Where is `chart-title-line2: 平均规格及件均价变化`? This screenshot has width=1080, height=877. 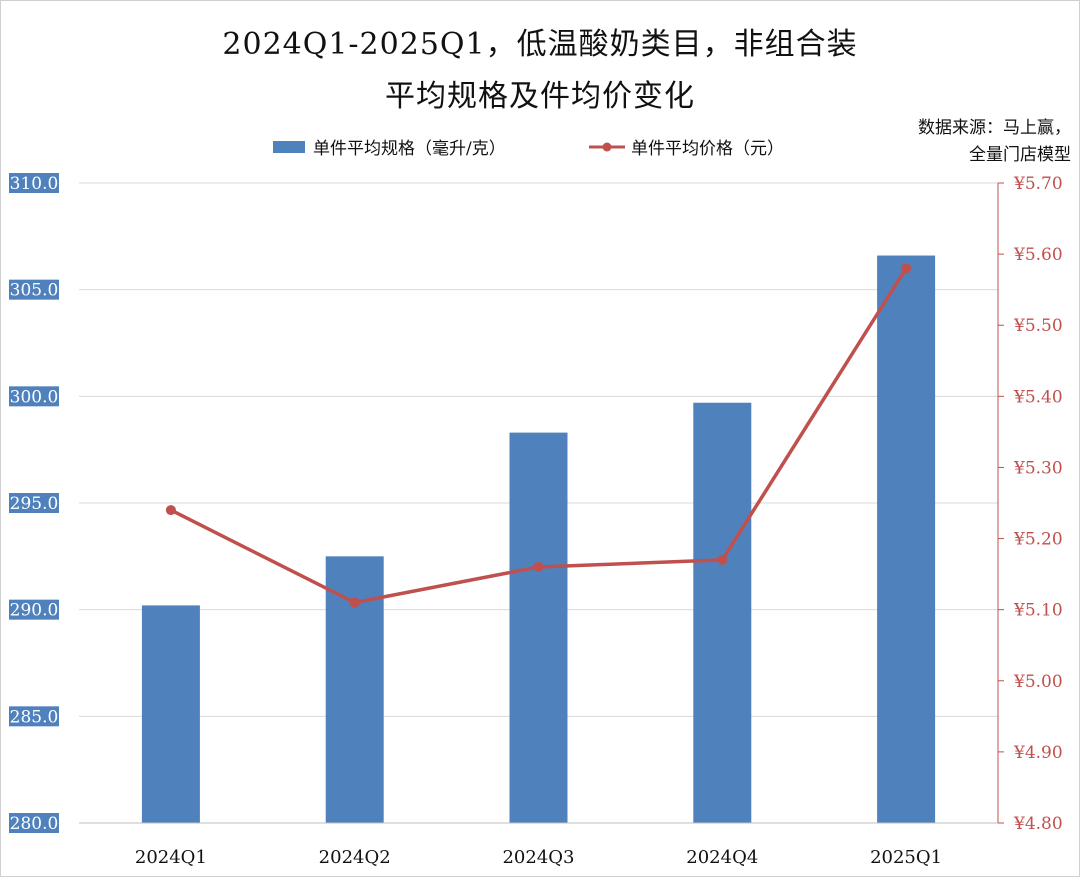
chart-title-line2: 平均规格及件均价变化 is located at coordinates (540, 96).